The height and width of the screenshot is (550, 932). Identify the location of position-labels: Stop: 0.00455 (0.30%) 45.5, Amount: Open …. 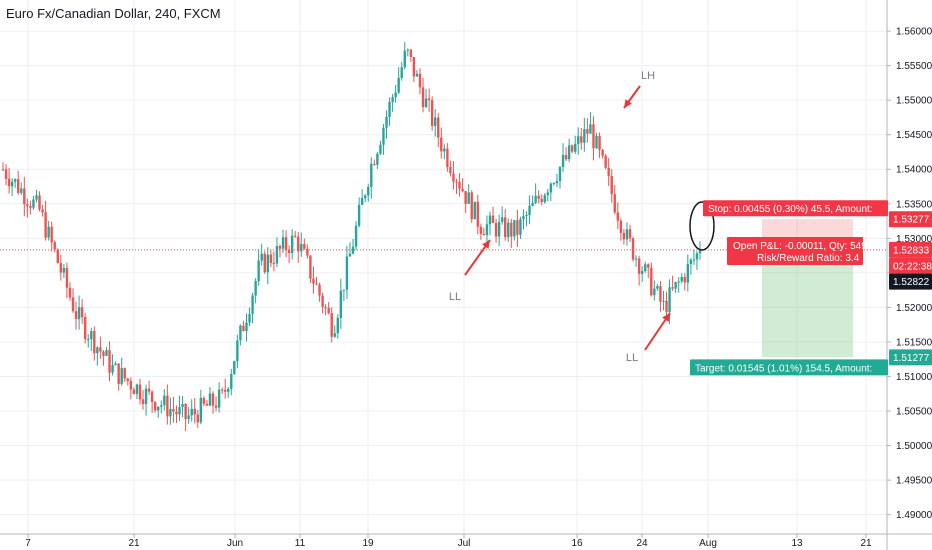
(811, 288).